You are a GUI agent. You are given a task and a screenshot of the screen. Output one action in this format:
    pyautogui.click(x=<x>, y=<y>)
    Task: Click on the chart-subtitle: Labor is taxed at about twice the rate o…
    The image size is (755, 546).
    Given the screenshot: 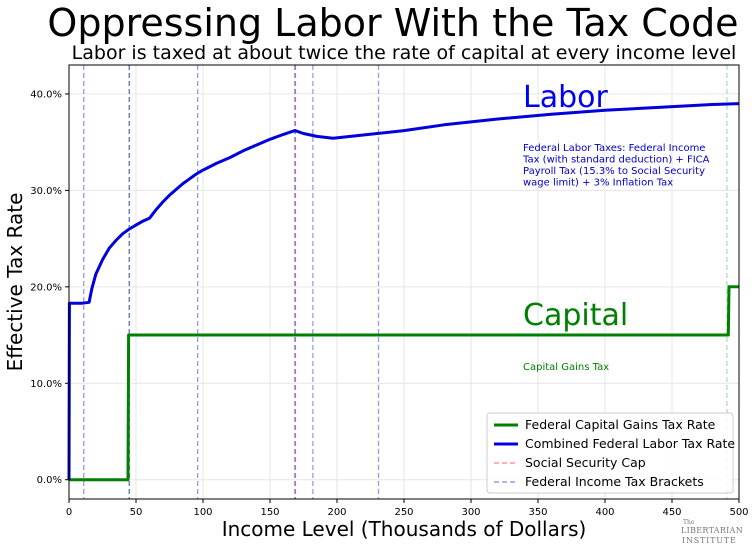 What is the action you would take?
    pyautogui.click(x=404, y=53)
    